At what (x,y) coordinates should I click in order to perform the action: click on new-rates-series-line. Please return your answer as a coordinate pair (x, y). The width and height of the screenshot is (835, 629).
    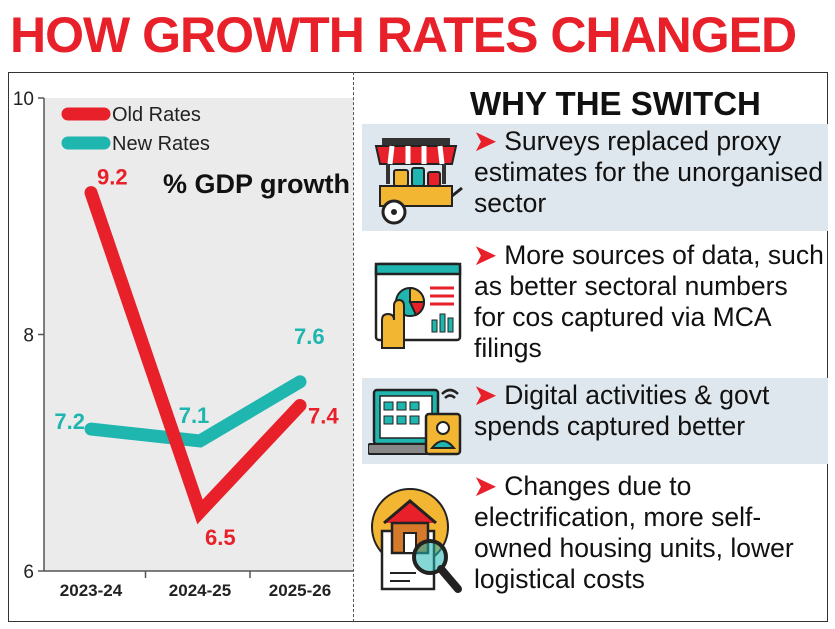
    Looking at the image, I should click on (195, 411).